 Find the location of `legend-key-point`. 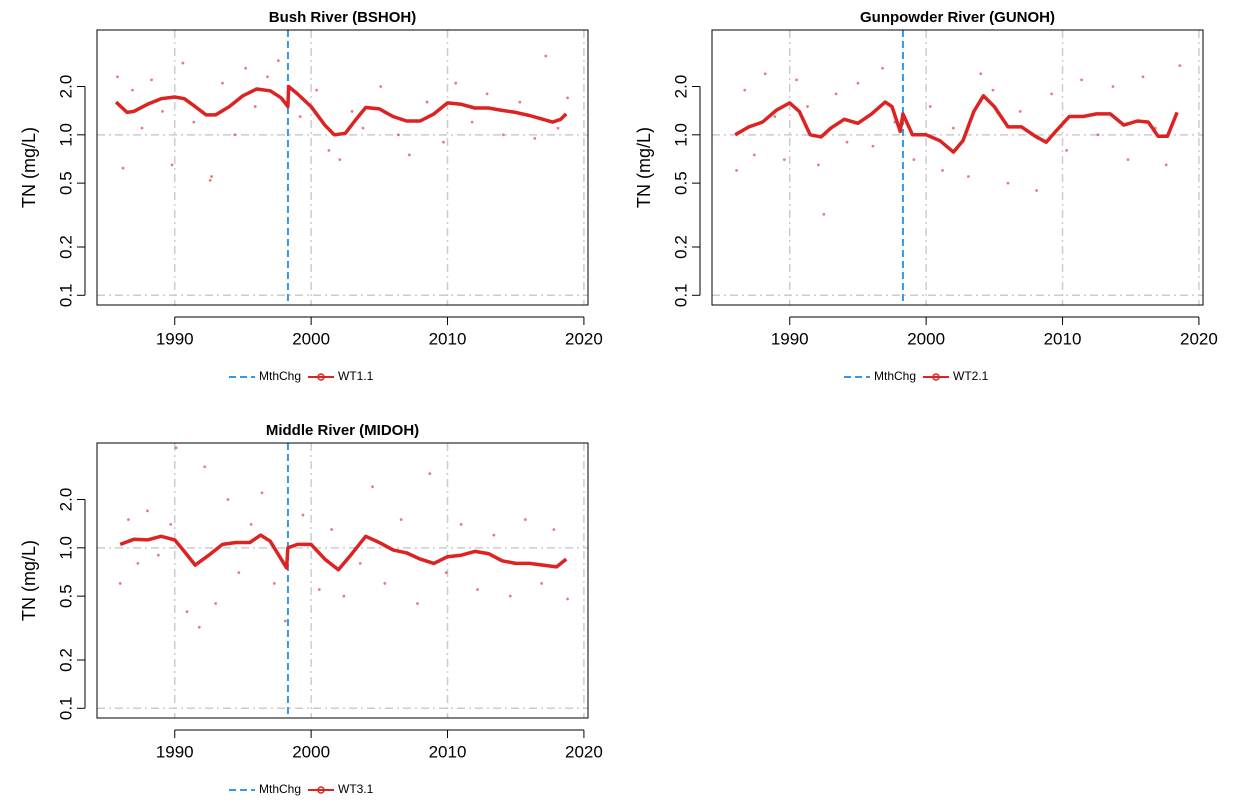

legend-key-point is located at coordinates (321, 790).